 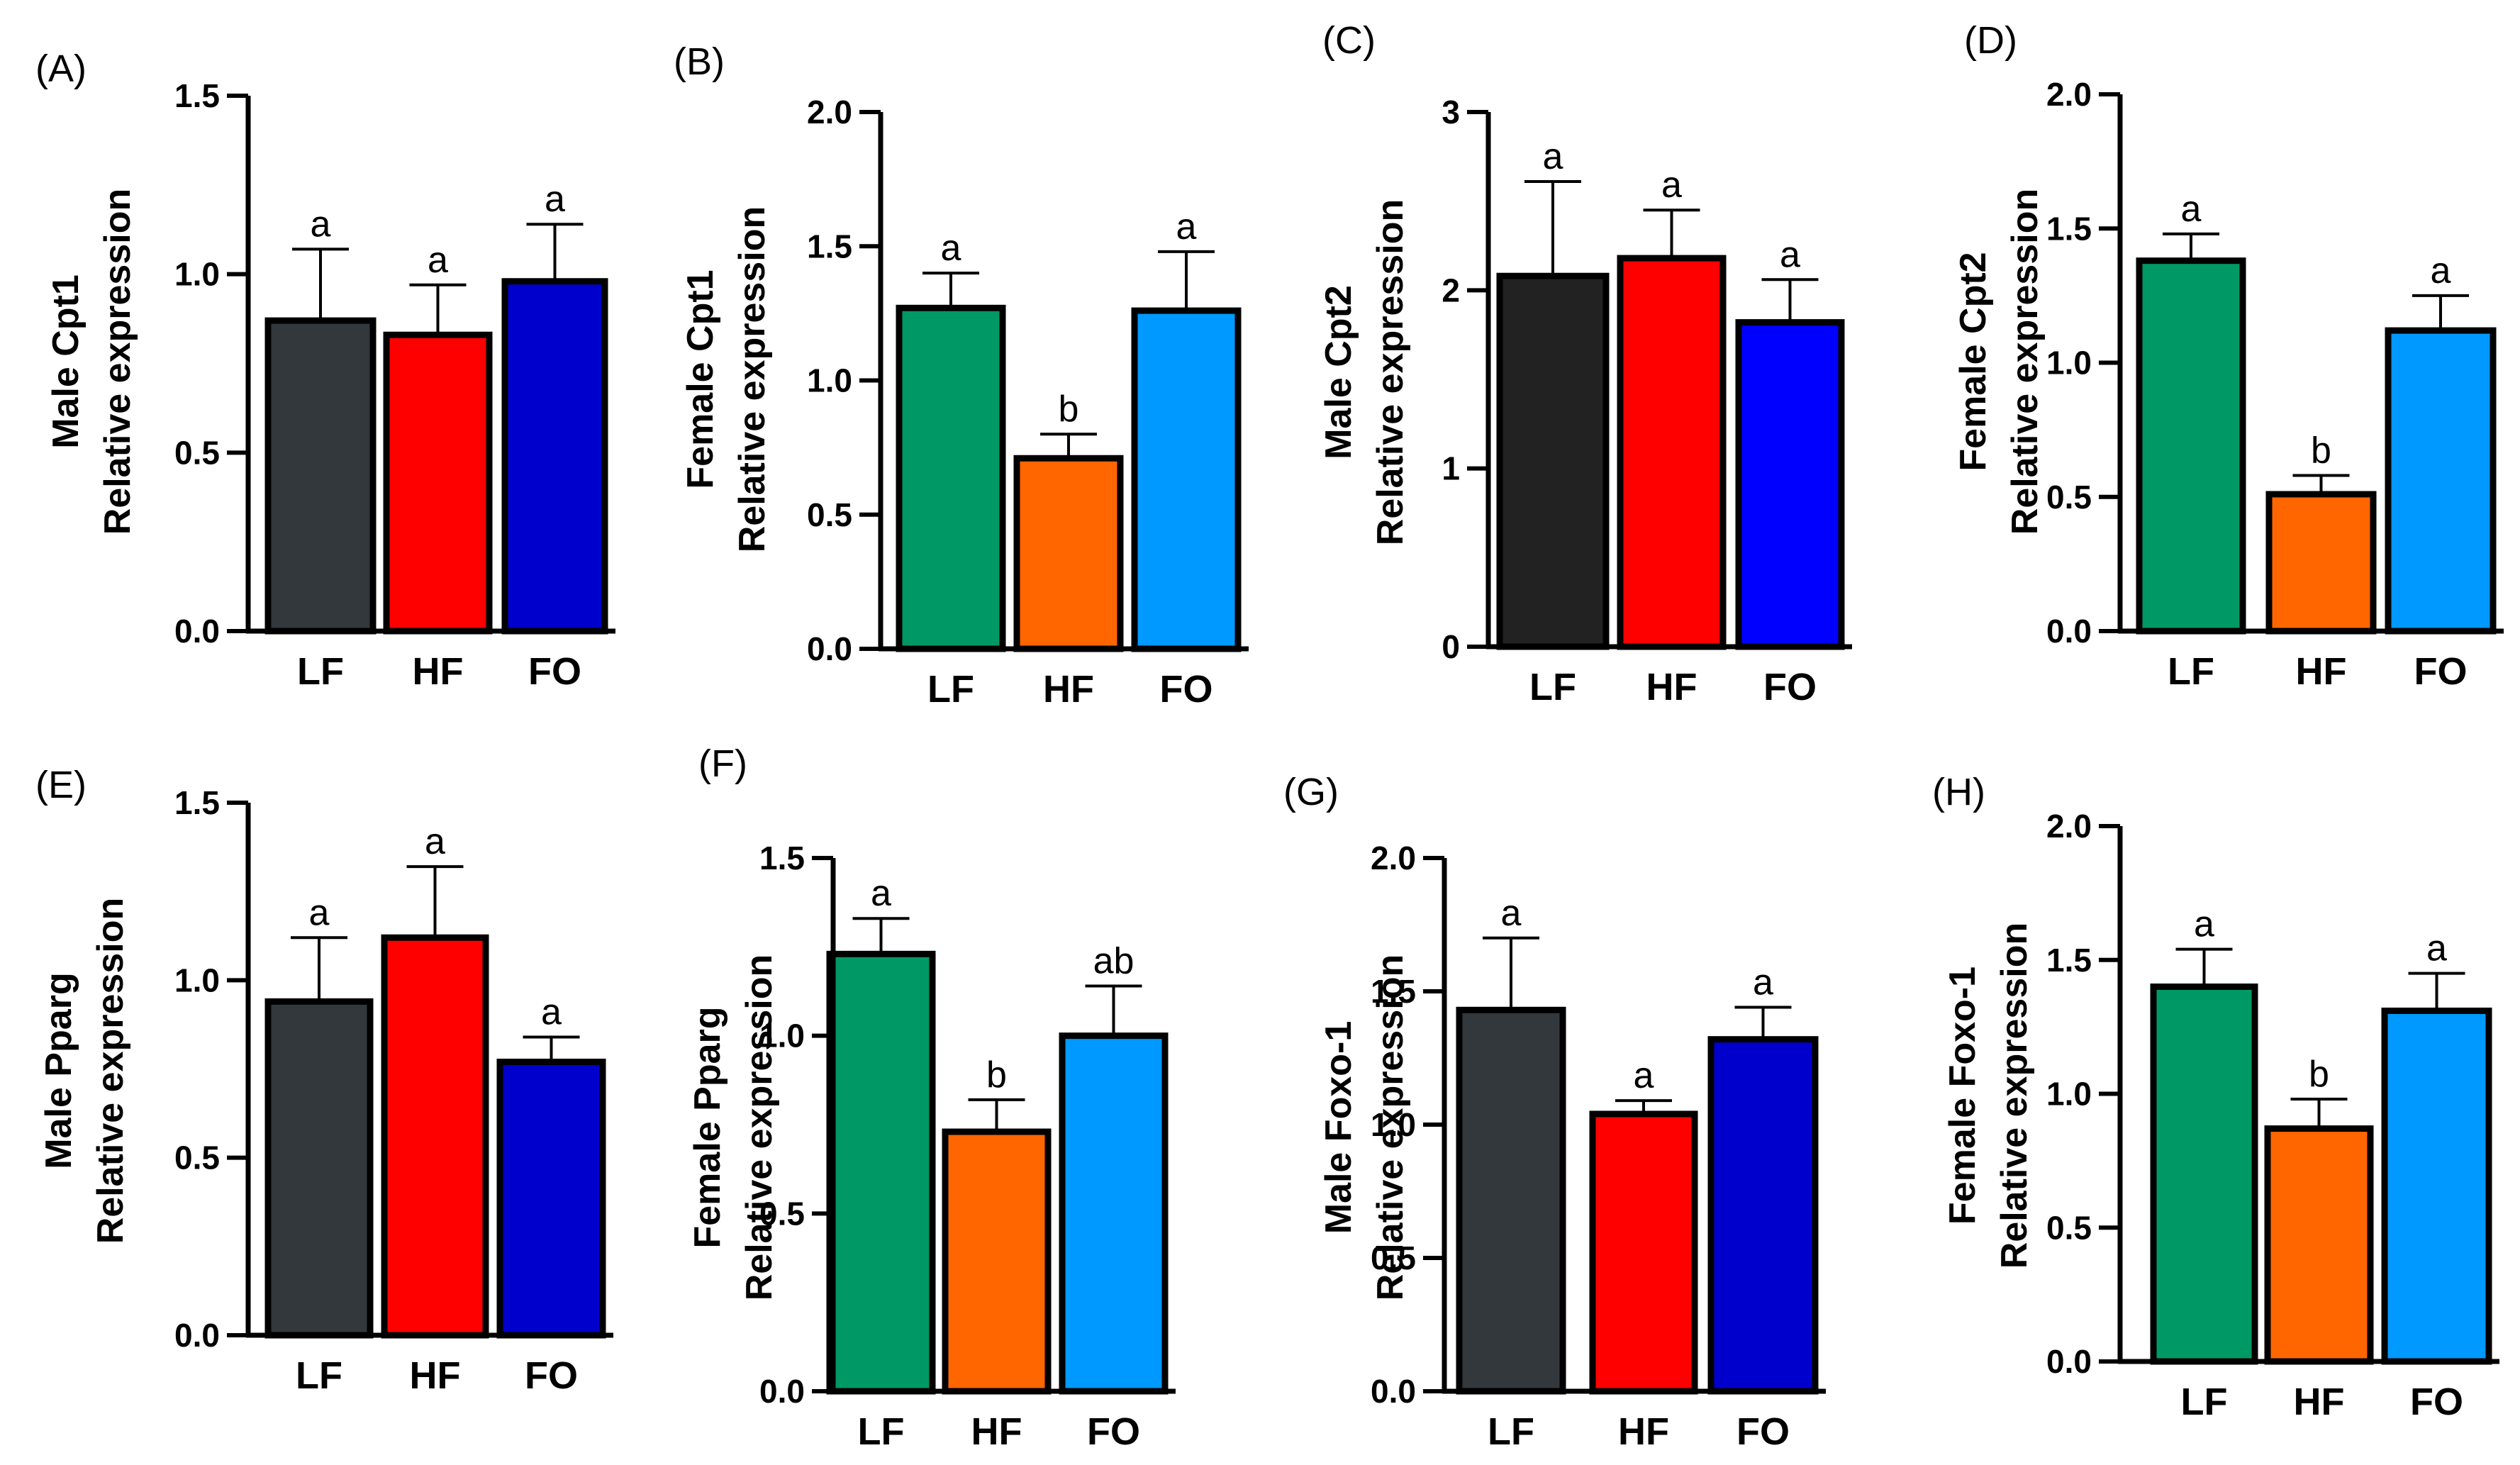 I want to click on panel-8-y-tick-label: 0.0, so click(x=2069, y=1361).